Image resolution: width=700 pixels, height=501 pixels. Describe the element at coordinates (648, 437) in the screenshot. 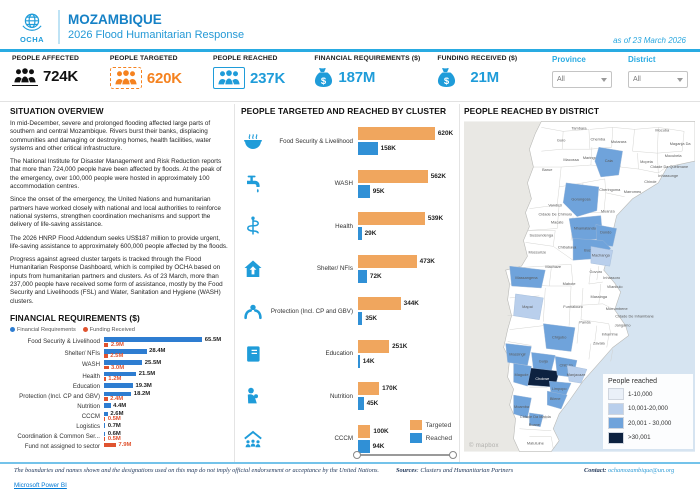

I see `map-legend-item: >30,001` at that location.